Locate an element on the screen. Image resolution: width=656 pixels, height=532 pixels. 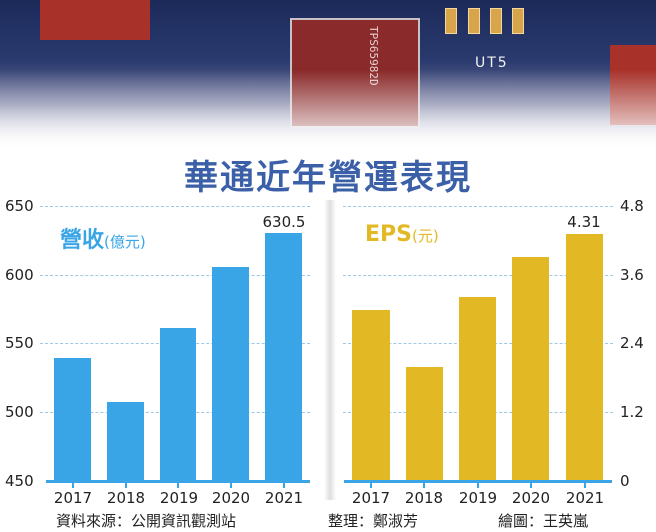
chart-divider is located at coordinates (330, 350).